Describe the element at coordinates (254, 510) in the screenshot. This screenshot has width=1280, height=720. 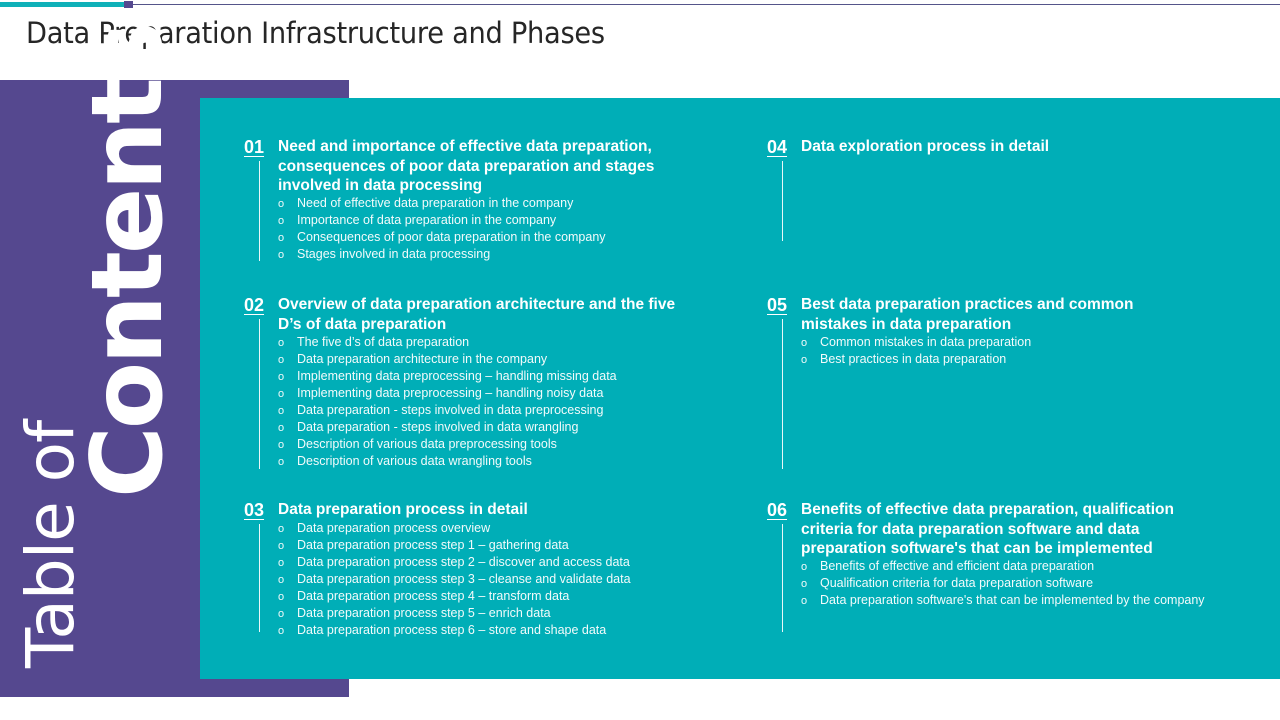
I see `section-number: 03` at that location.